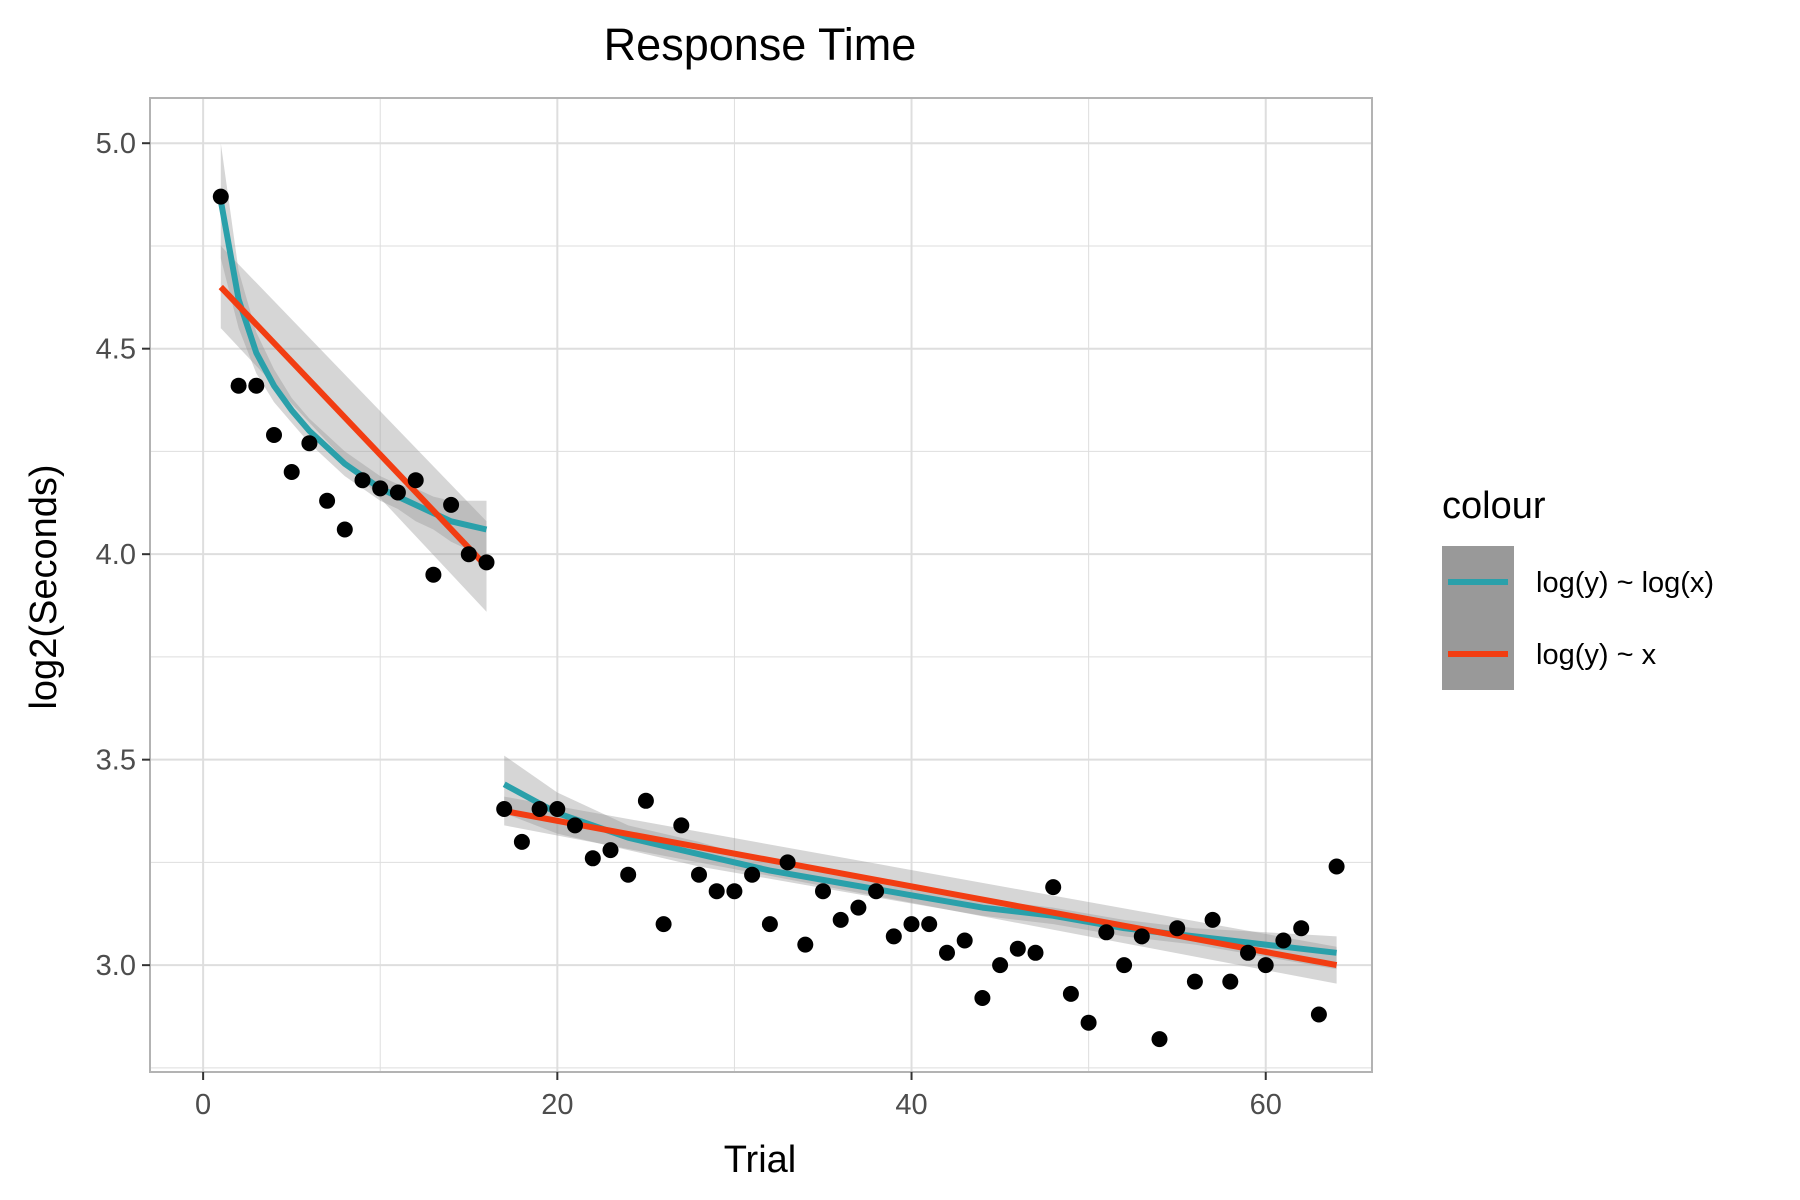  I want to click on y-tick-label: 4.0, so click(116, 555).